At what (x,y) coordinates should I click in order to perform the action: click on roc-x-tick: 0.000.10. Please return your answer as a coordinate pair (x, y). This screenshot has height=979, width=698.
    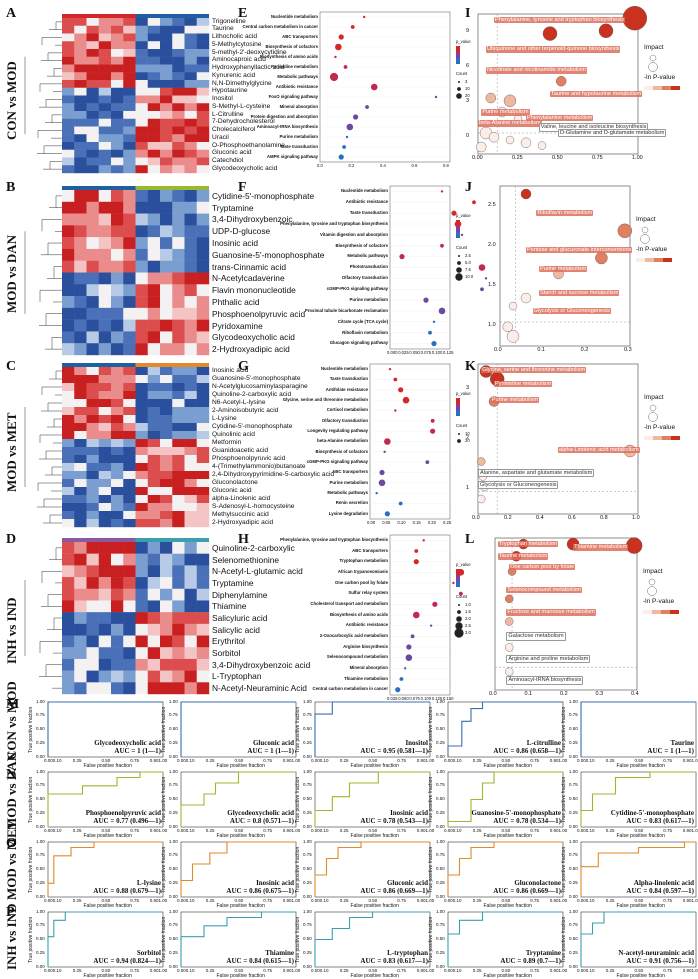
    Looking at the image, I should click on (186, 970).